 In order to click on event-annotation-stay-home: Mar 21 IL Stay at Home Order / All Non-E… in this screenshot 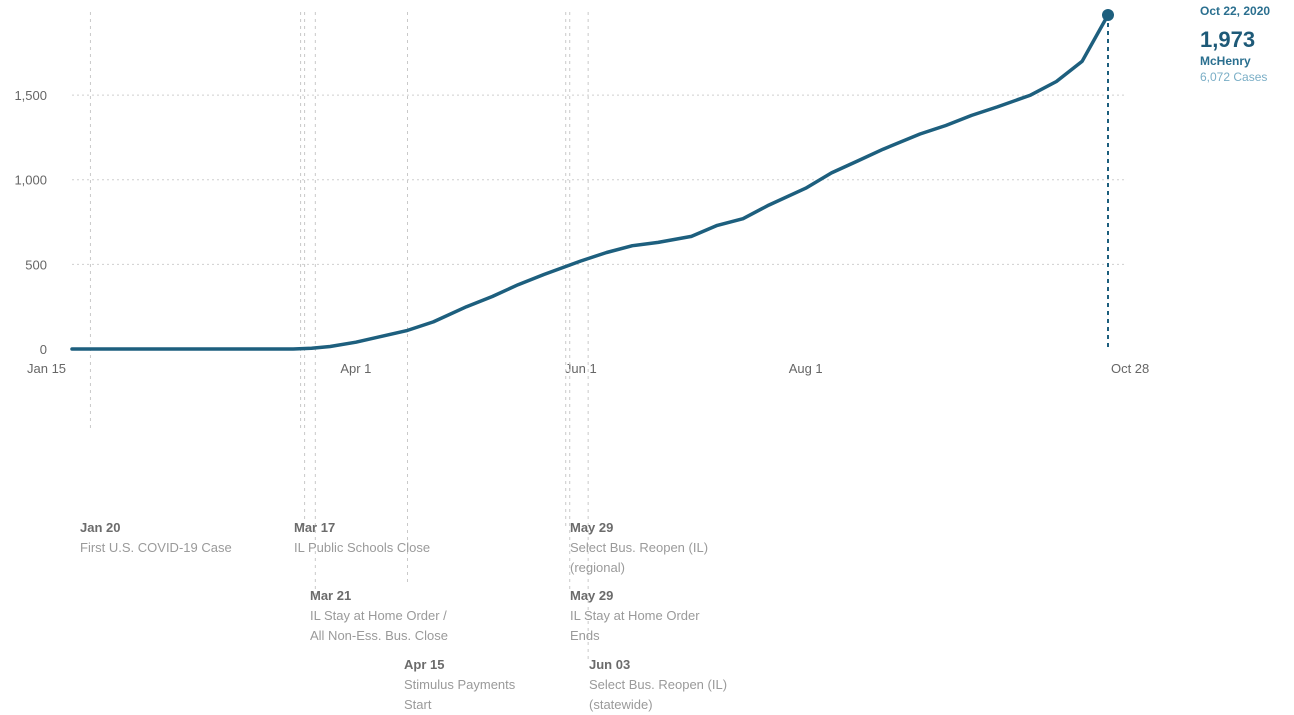, I will do `click(379, 616)`.